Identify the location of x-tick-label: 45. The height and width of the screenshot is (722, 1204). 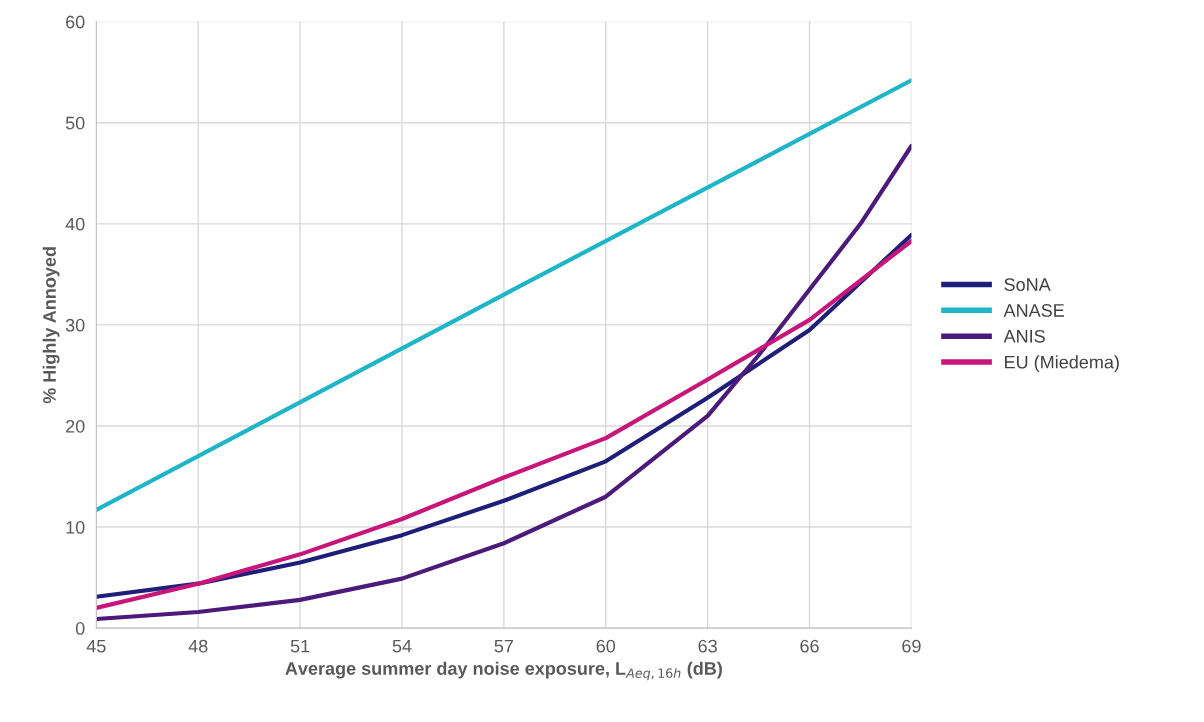
(96, 646).